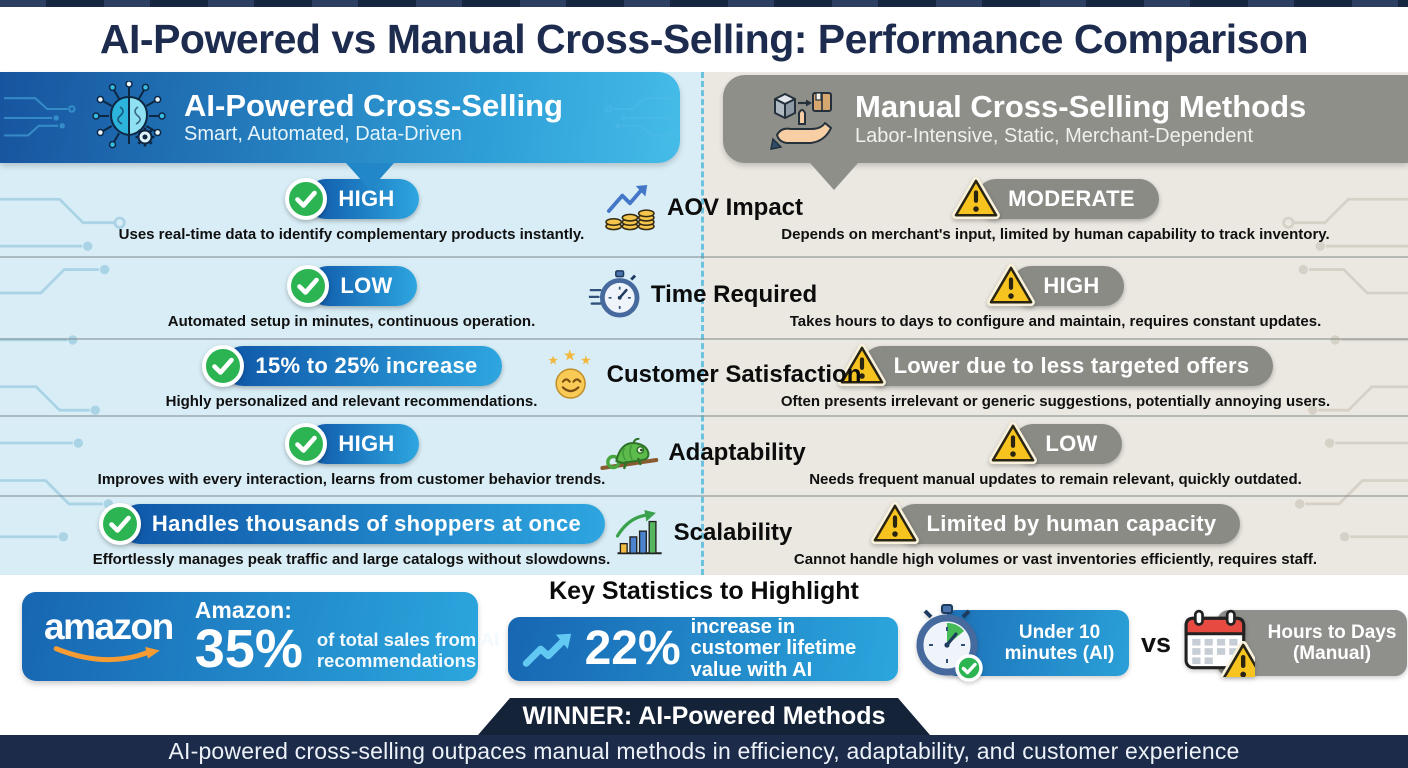  I want to click on amazon-stat-value: 35%, so click(248, 649).